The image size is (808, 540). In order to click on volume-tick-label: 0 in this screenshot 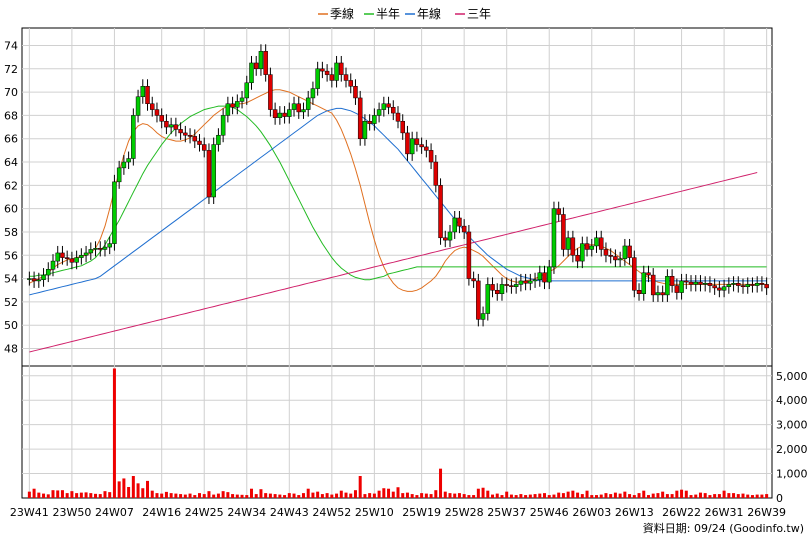, I will do `click(779, 498)`.